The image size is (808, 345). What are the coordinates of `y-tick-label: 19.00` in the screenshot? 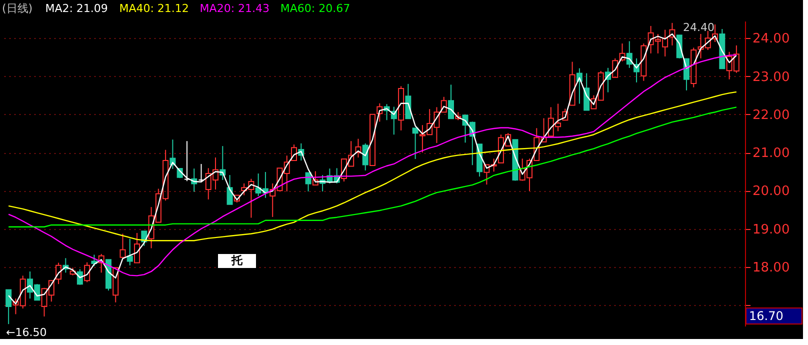 It's located at (771, 230).